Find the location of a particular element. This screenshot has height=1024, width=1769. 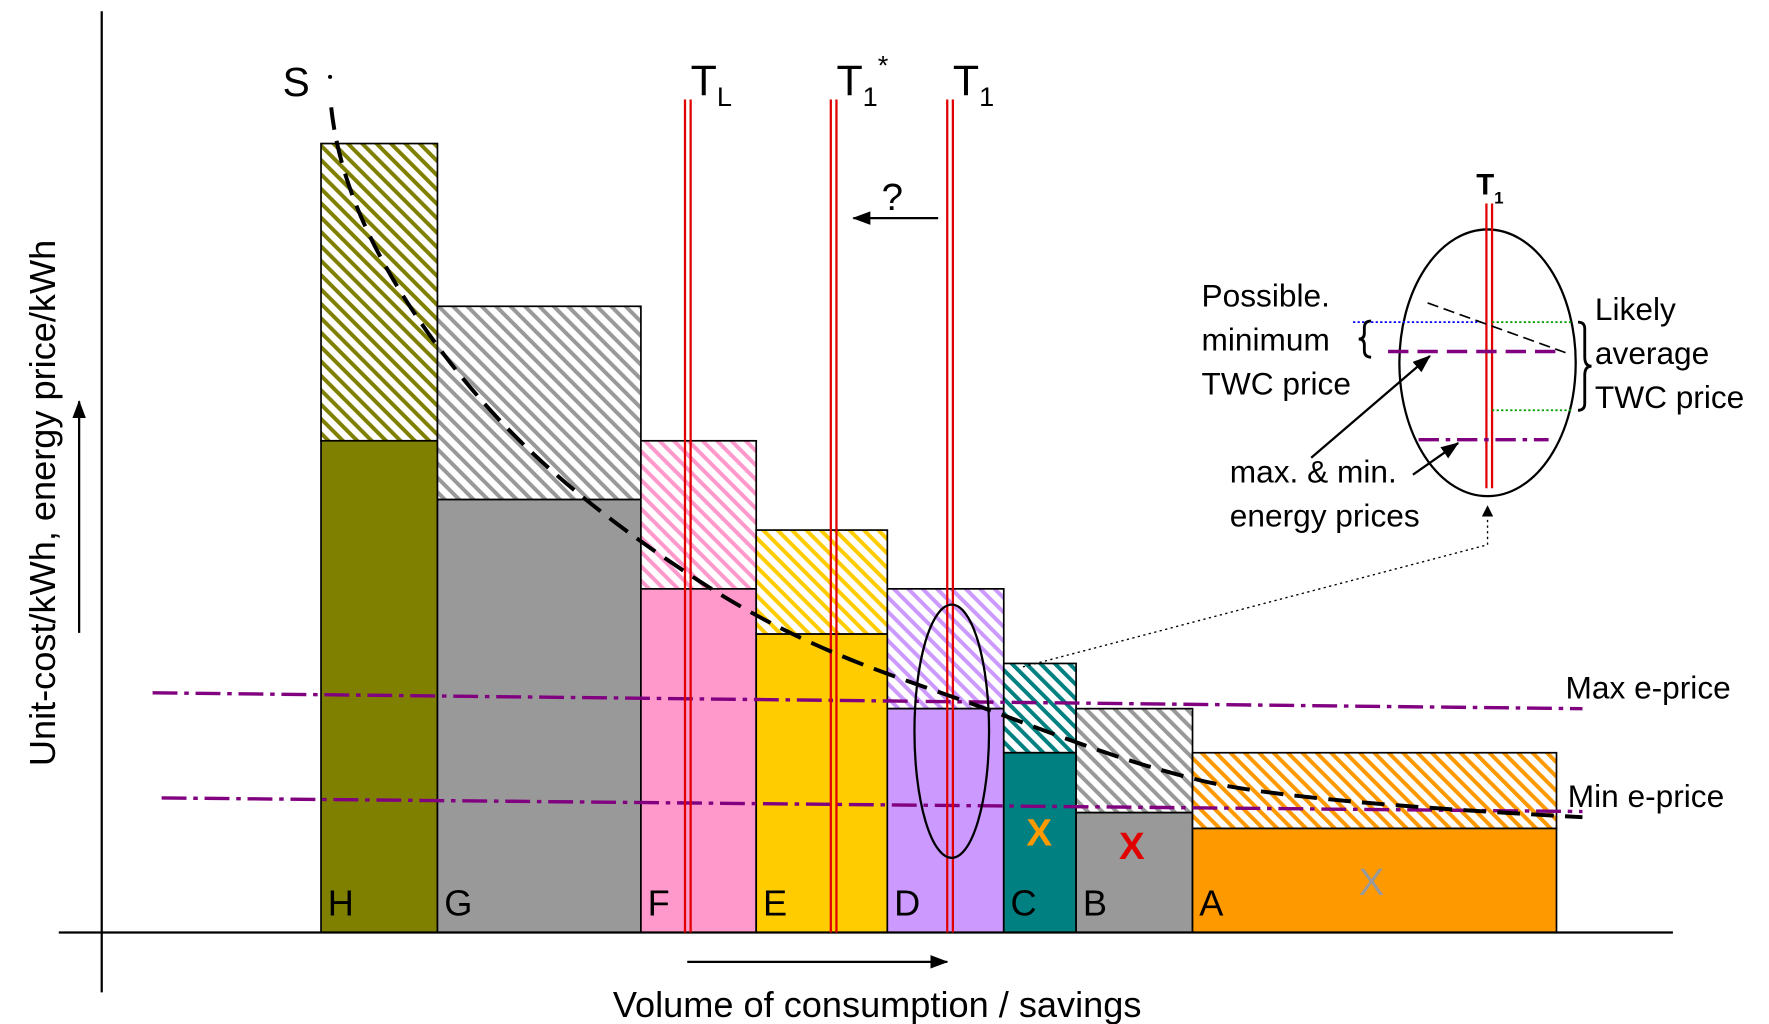

inset-curve is located at coordinates (1496, 328).